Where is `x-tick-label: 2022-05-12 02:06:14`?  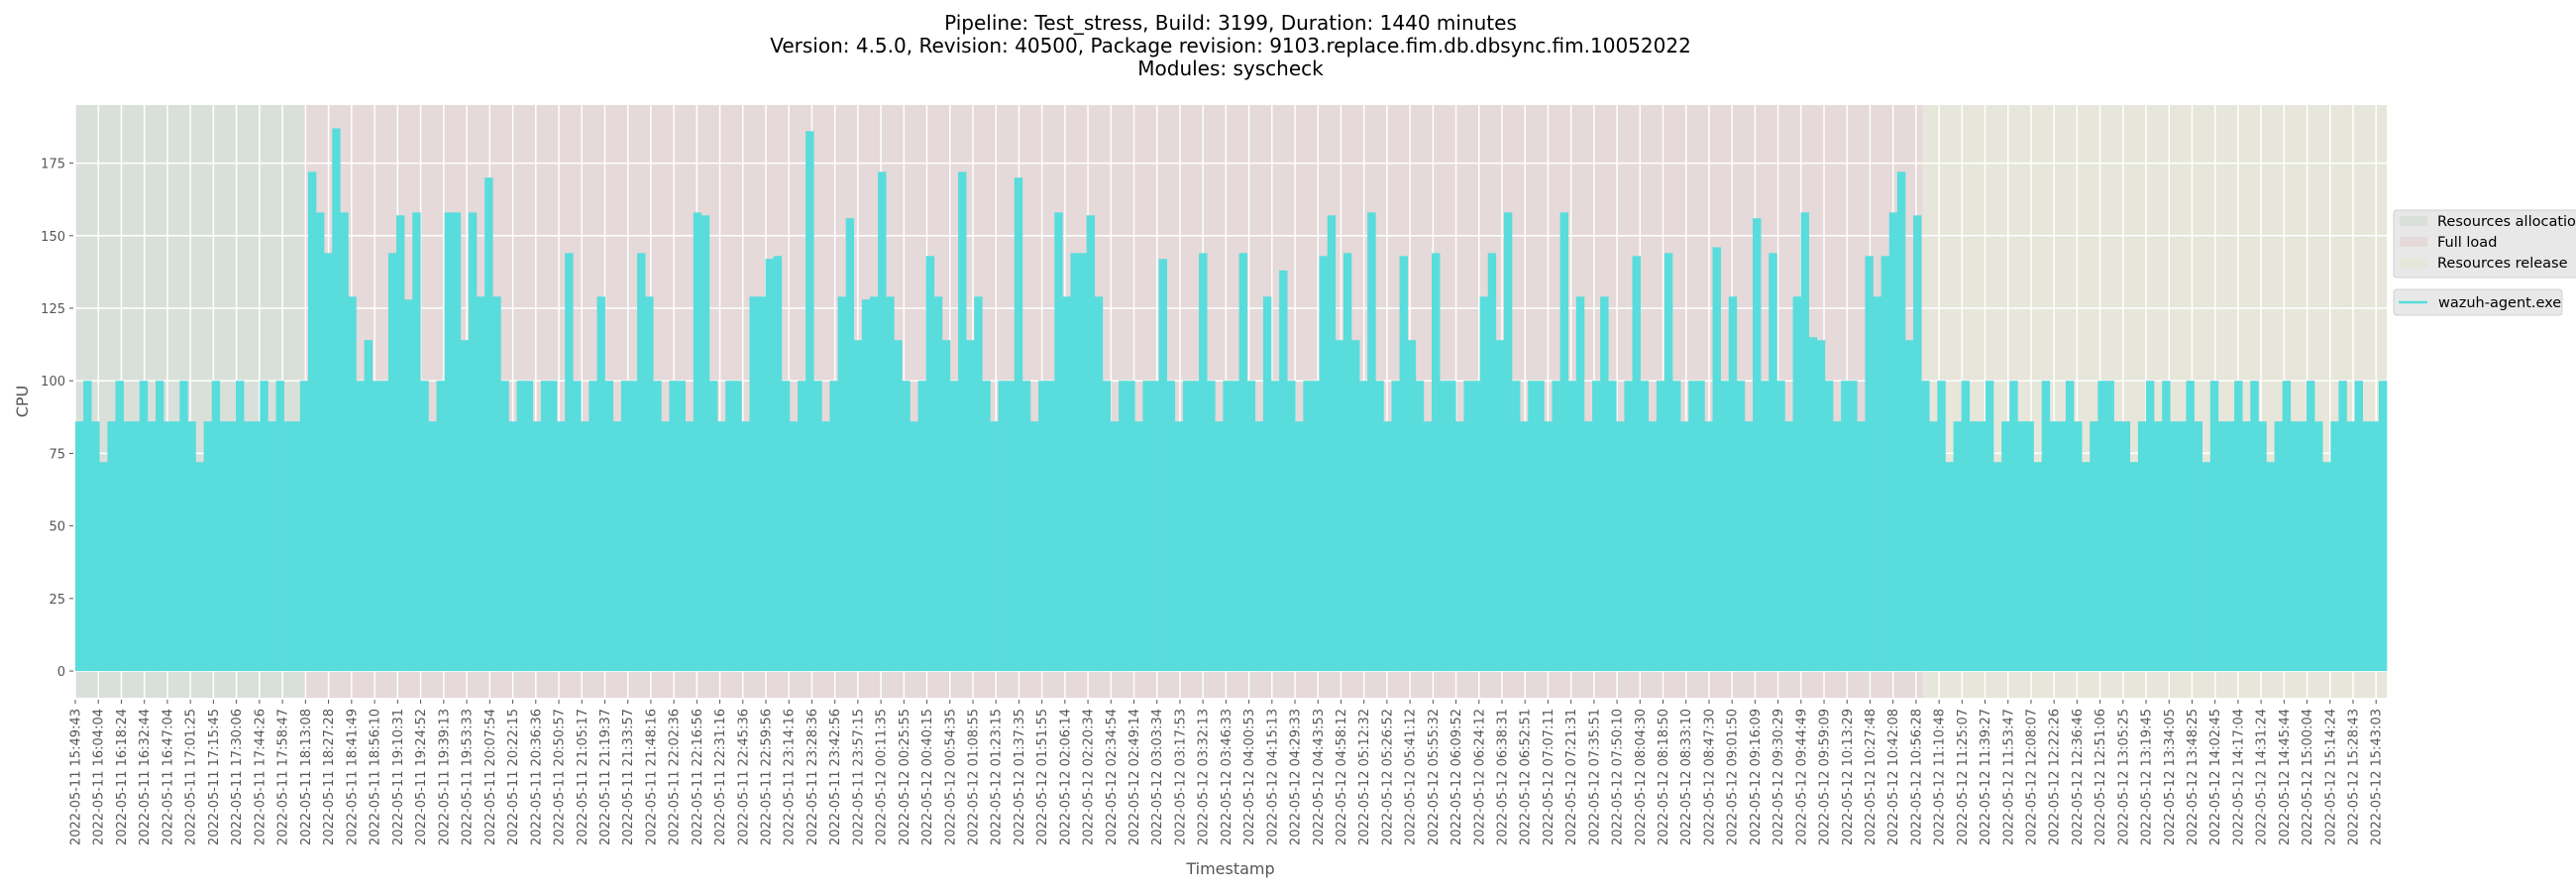
x-tick-label: 2022-05-12 02:06:14 is located at coordinates (1065, 777).